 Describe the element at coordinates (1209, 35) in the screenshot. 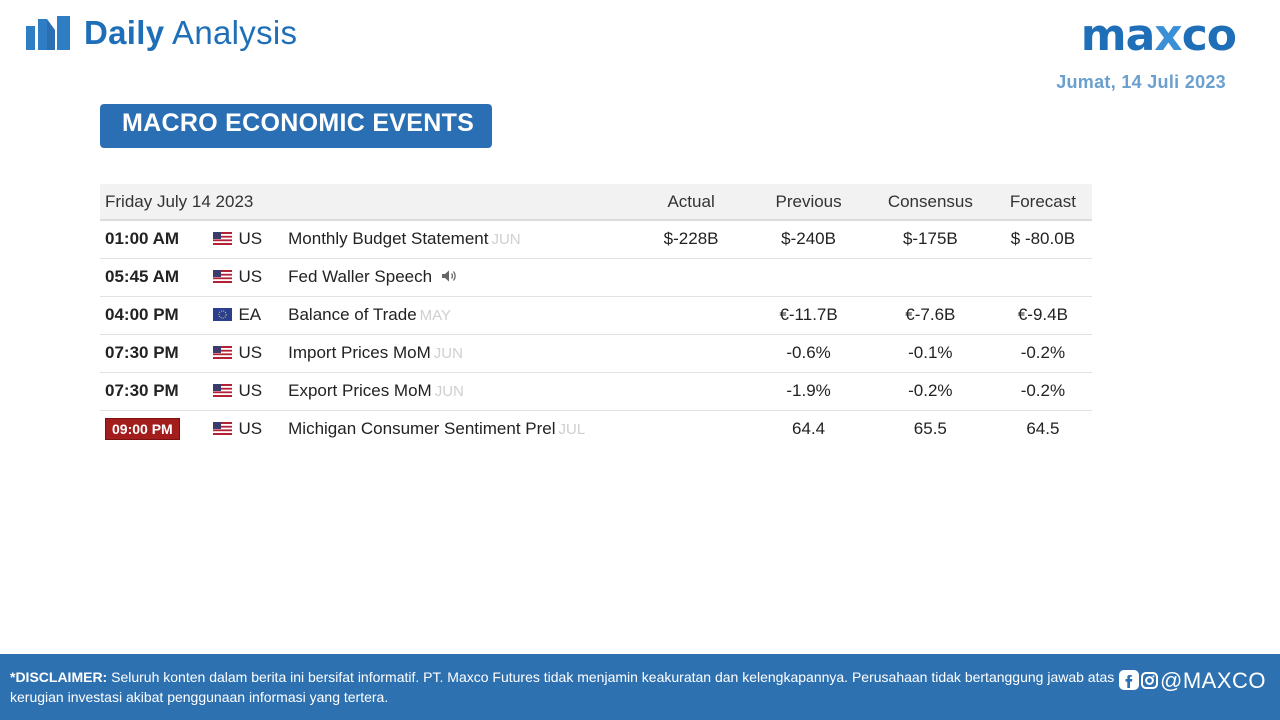

I see `logo-right: co` at that location.